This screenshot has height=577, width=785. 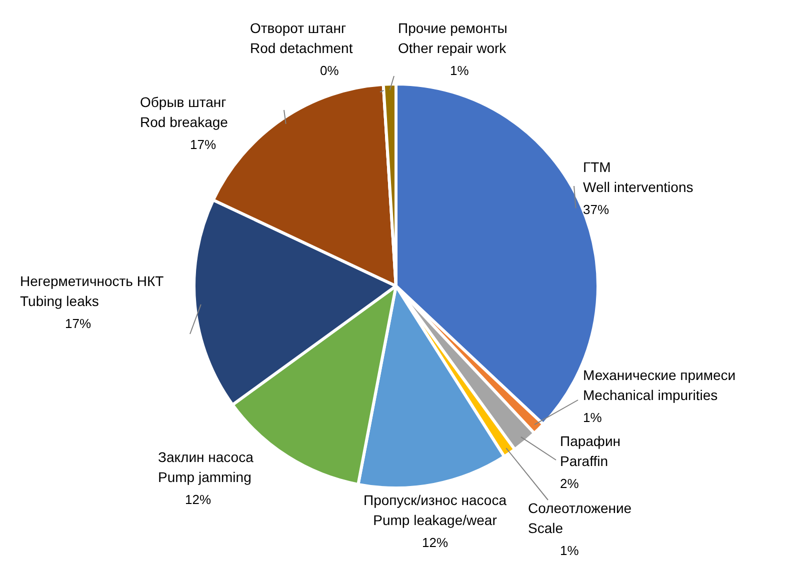 I want to click on slice-label: Обрыв штанг Rod breakage, so click(x=184, y=112).